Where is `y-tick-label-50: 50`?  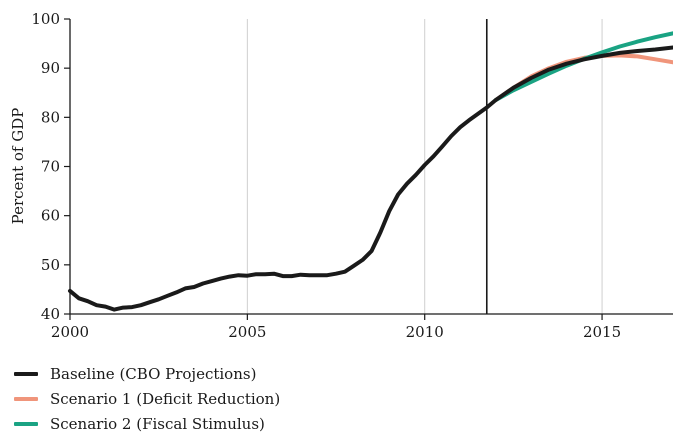
y-tick-label-50: 50 is located at coordinates (50, 265).